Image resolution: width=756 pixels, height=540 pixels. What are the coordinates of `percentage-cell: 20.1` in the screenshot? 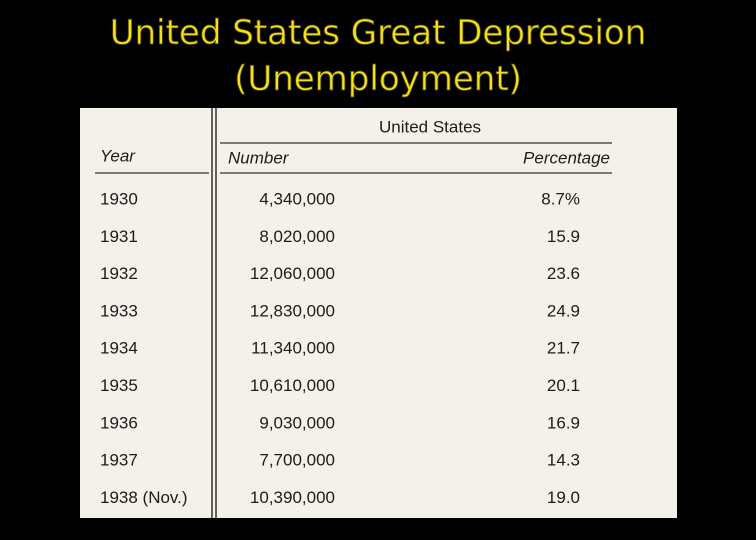 It's located at (563, 385).